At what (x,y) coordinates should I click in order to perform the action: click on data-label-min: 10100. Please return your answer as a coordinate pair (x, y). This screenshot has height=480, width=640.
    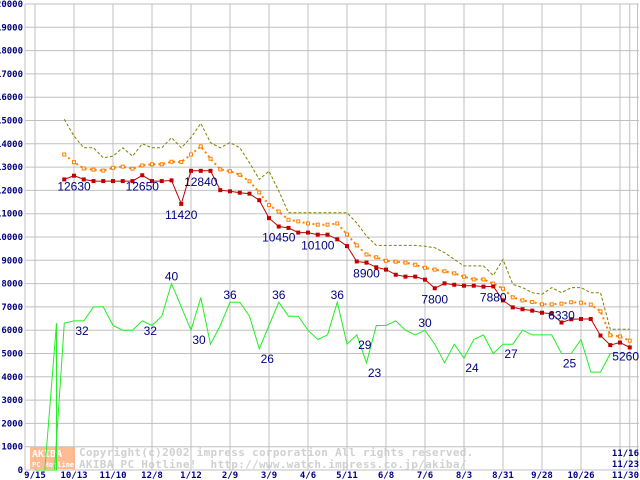
    Looking at the image, I should click on (318, 246).